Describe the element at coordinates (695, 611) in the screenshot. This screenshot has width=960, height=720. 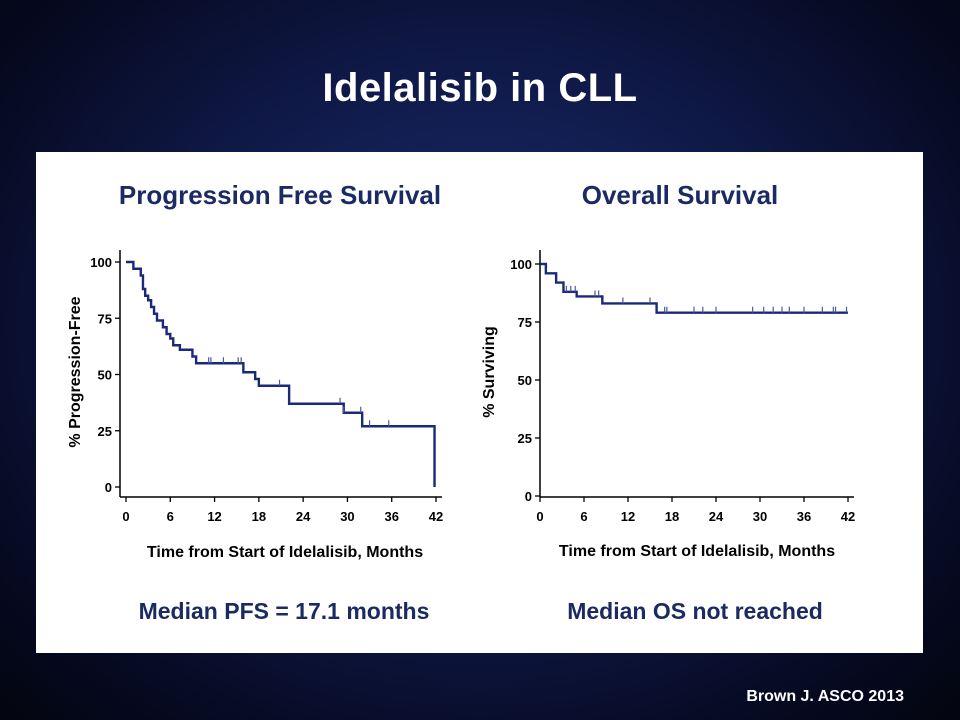
I see `os-median-caption: Median OS not reached` at that location.